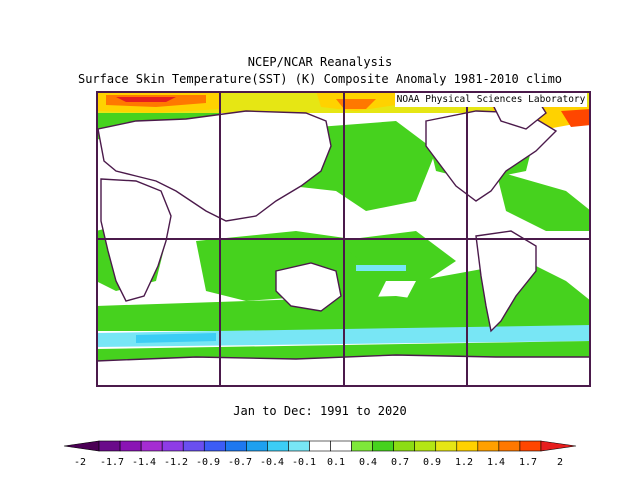  I want to click on southern-cool-patch, so click(176, 338).